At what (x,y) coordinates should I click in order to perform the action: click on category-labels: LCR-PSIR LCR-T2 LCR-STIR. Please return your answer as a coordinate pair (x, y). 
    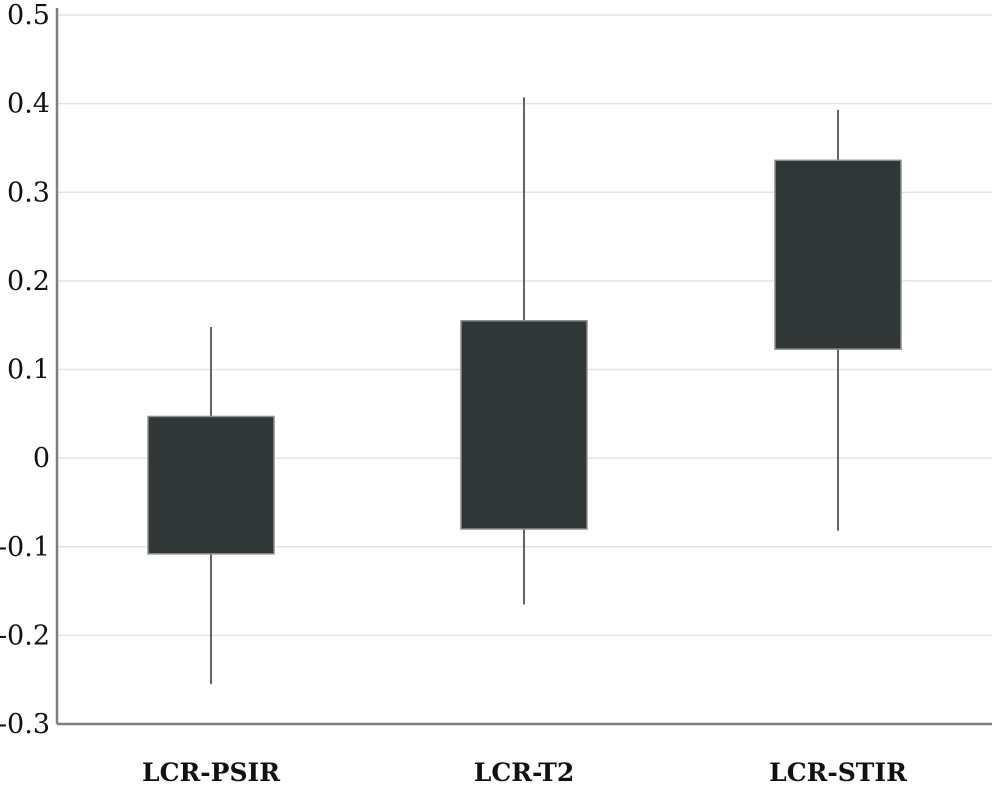
    Looking at the image, I should click on (524, 772).